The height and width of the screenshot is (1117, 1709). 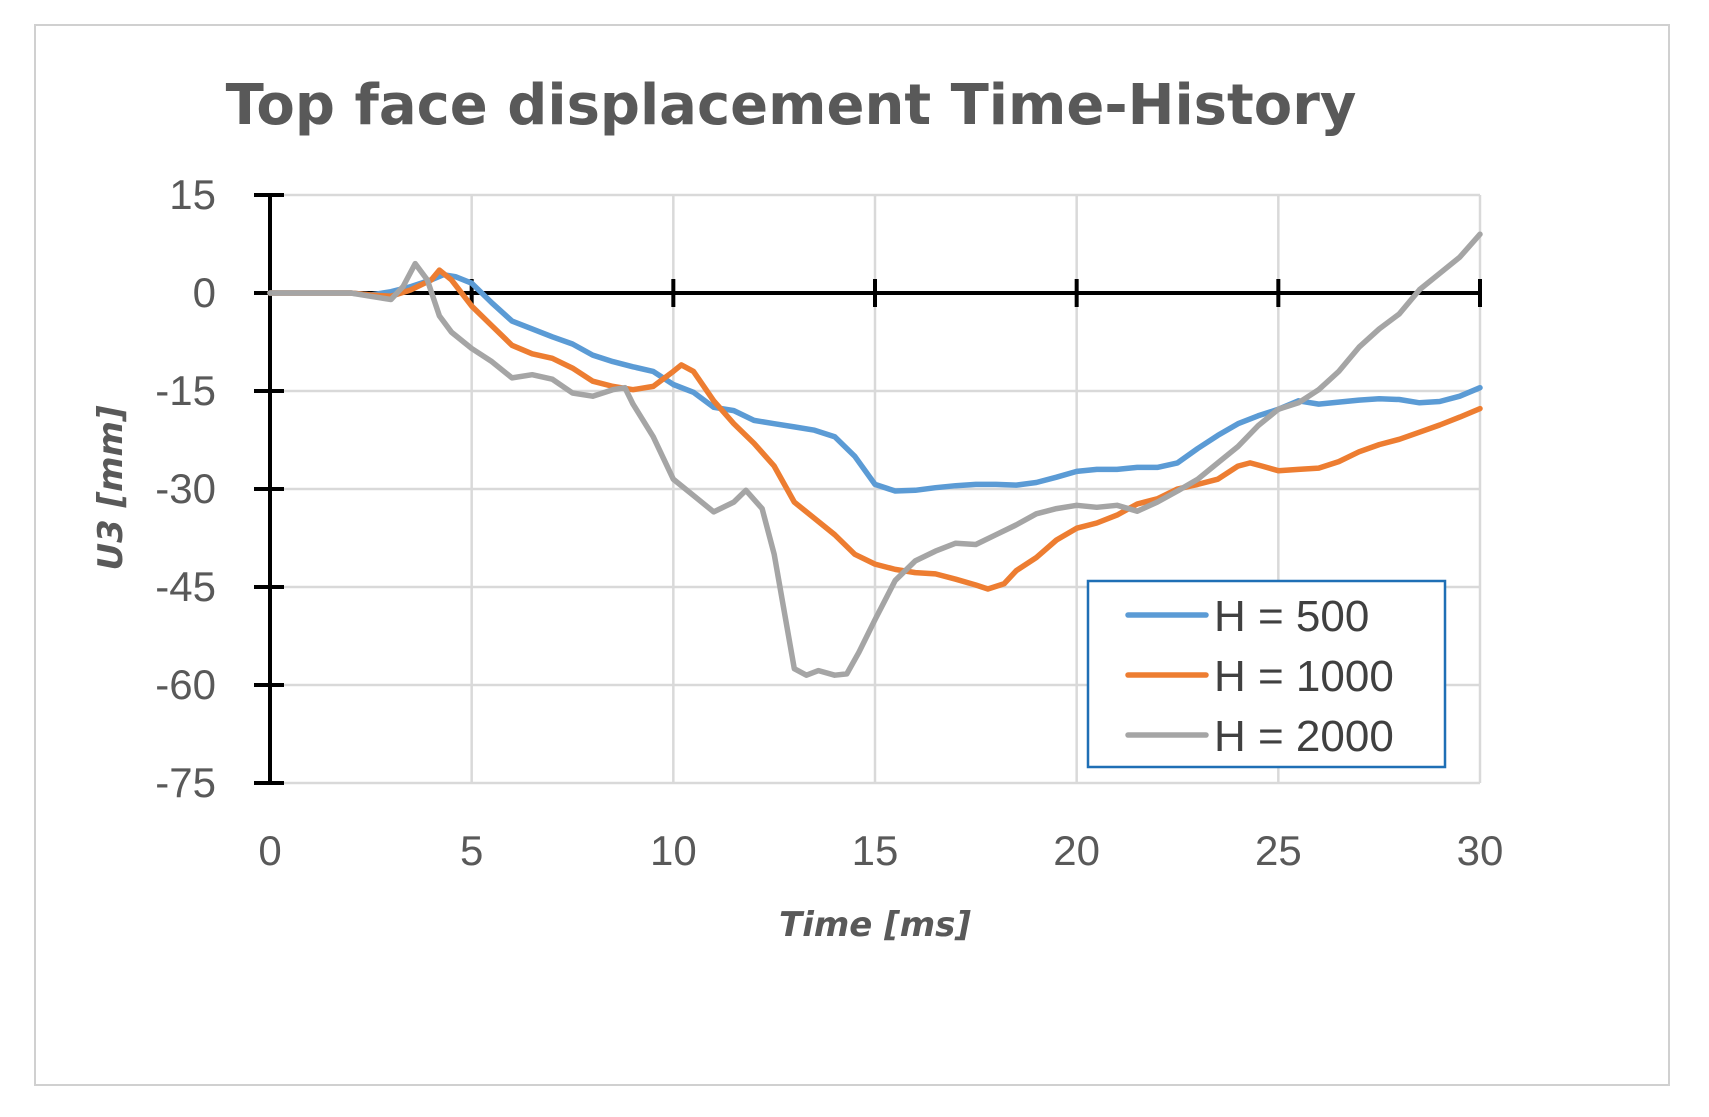 What do you see at coordinates (185, 586) in the screenshot?
I see `y-tick-label: -45` at bounding box center [185, 586].